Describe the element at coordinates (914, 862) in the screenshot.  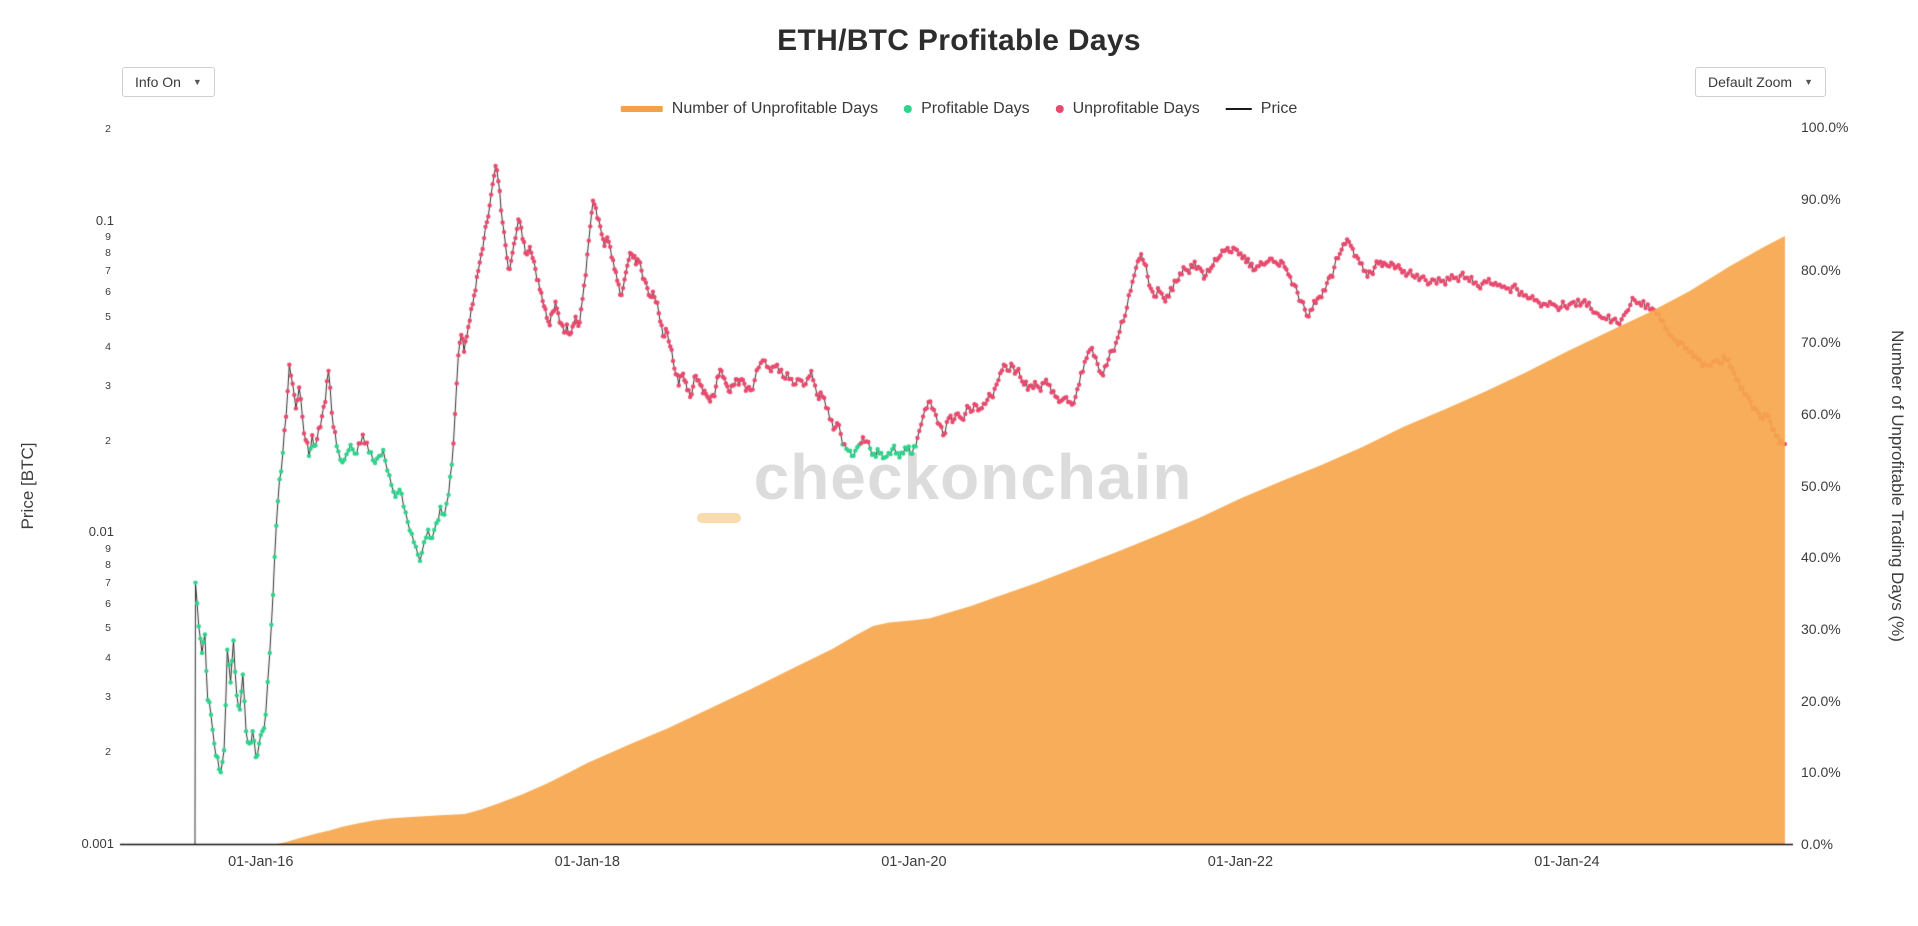
I see `x-axis-tick: 01-Jan-20` at that location.